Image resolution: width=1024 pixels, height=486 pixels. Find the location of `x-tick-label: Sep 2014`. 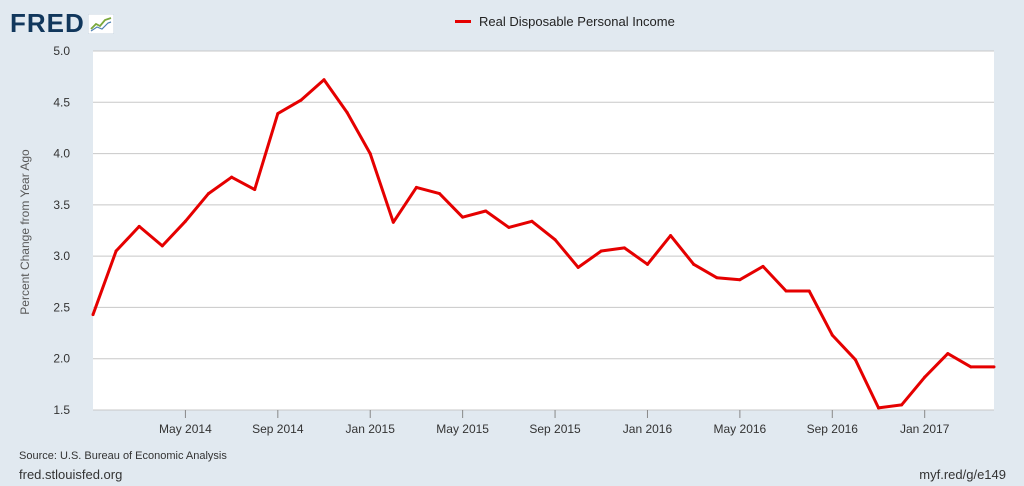

x-tick-label: Sep 2014 is located at coordinates (278, 429).